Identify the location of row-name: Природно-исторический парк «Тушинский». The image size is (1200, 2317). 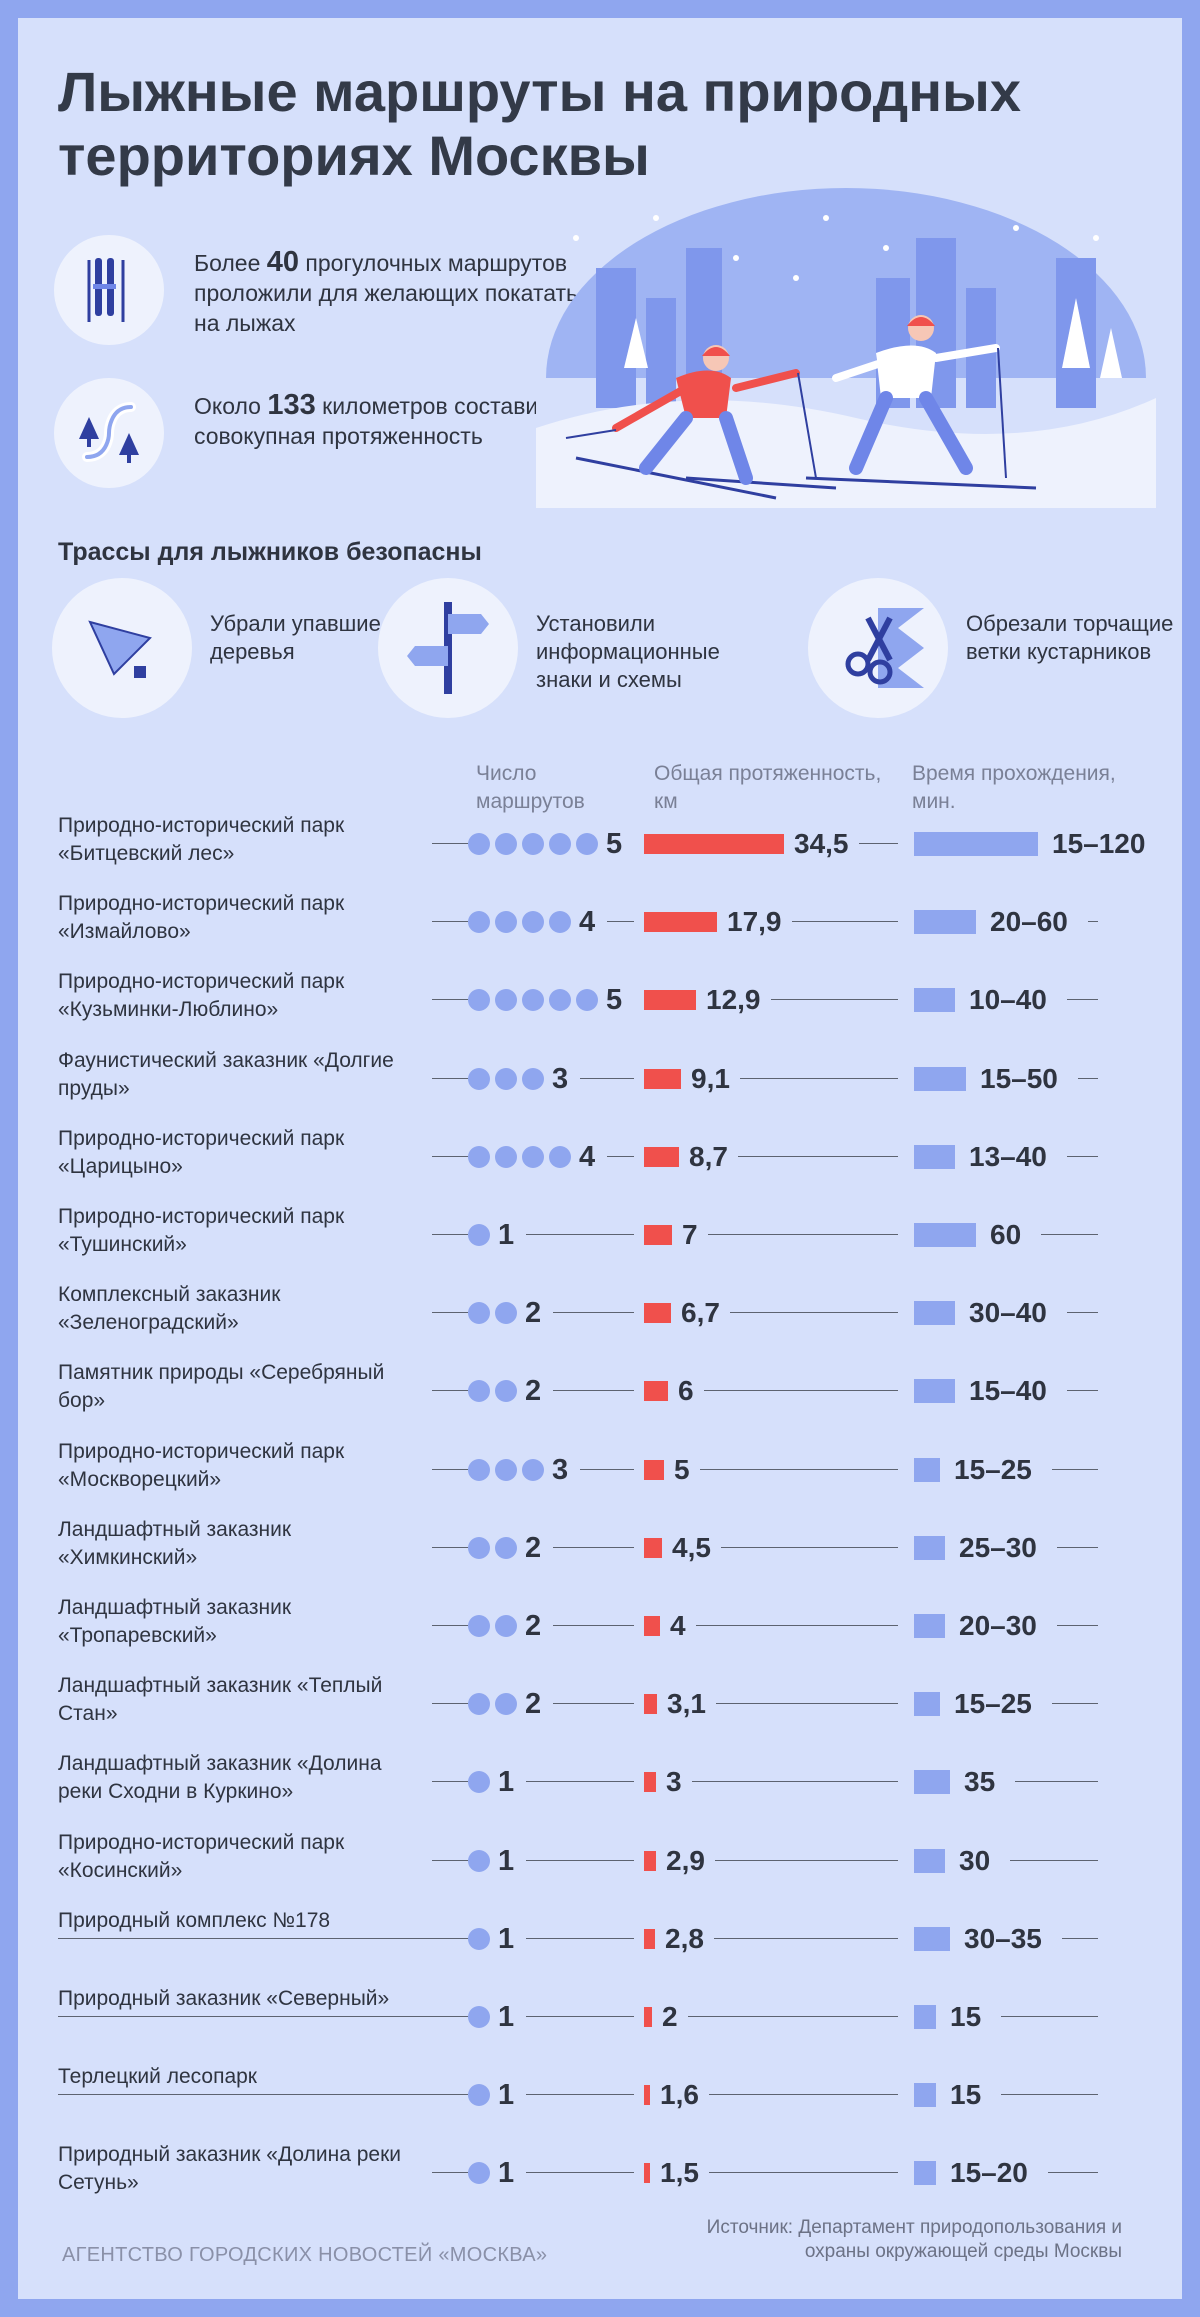
(245, 1231).